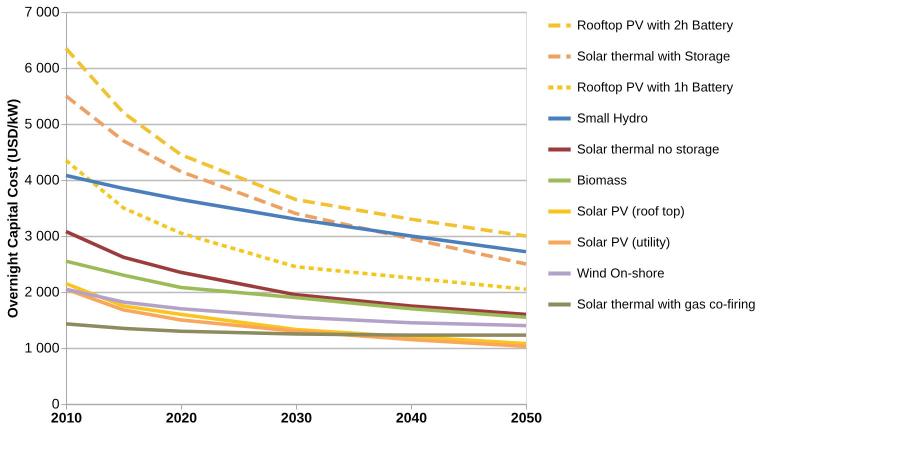 The image size is (911, 459). What do you see at coordinates (182, 418) in the screenshot?
I see `x-tick-label: 2020` at bounding box center [182, 418].